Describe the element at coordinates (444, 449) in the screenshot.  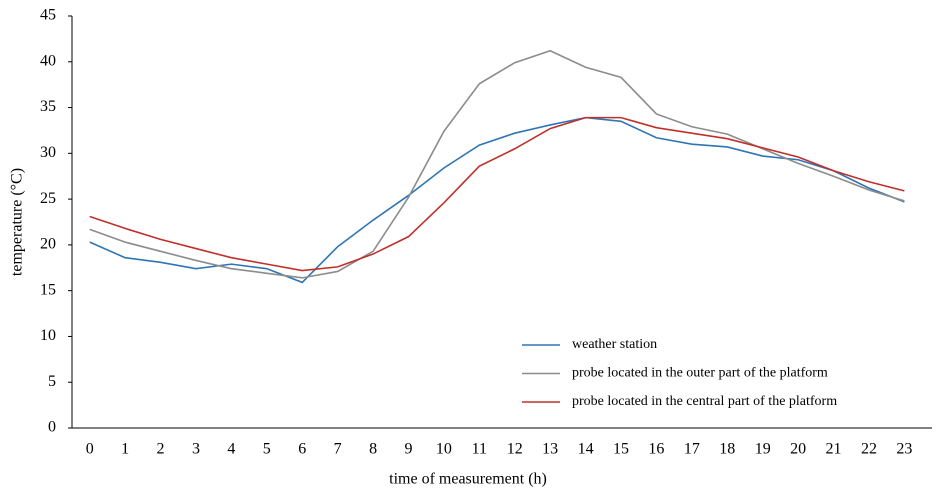
I see `x-tick-label: 10` at that location.